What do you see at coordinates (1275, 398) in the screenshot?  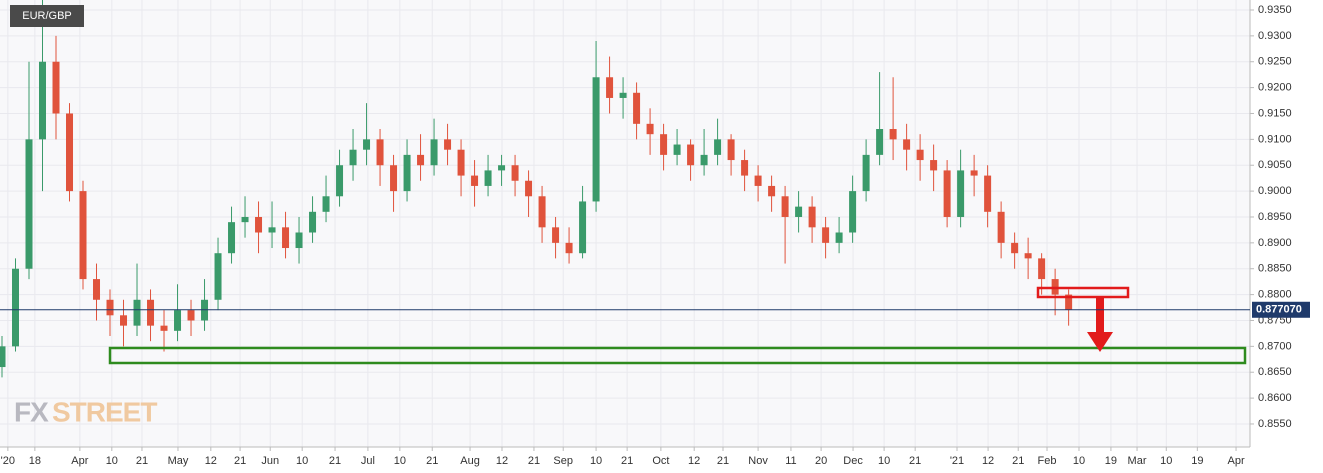 I see `y-tick-label: 0.8600` at bounding box center [1275, 398].